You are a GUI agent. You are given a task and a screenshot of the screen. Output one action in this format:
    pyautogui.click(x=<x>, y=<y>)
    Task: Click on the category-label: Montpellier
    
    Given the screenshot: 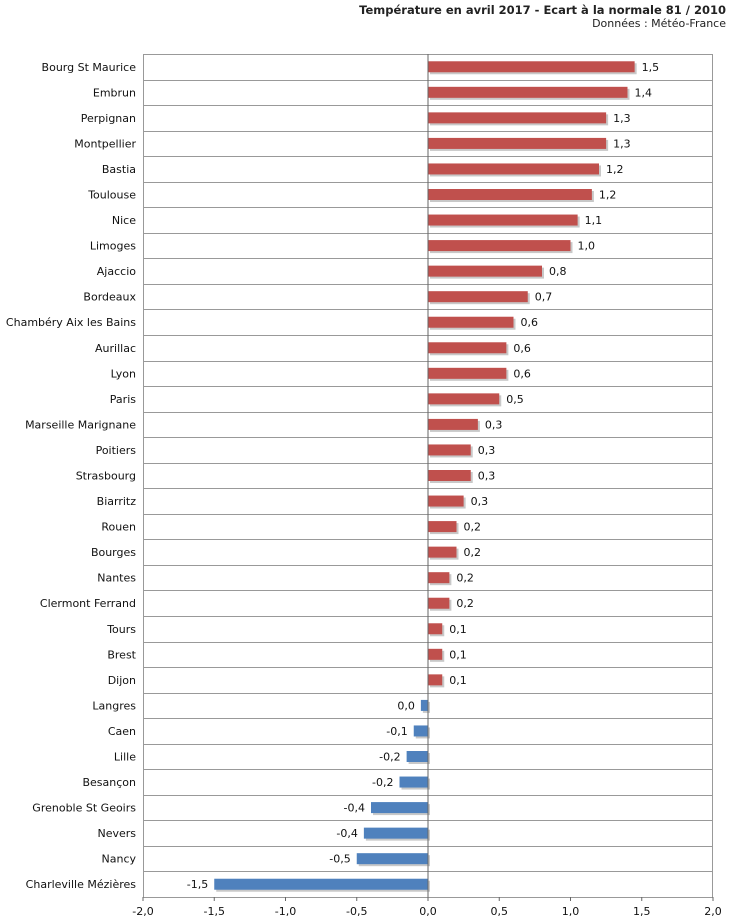 What is the action you would take?
    pyautogui.click(x=105, y=143)
    